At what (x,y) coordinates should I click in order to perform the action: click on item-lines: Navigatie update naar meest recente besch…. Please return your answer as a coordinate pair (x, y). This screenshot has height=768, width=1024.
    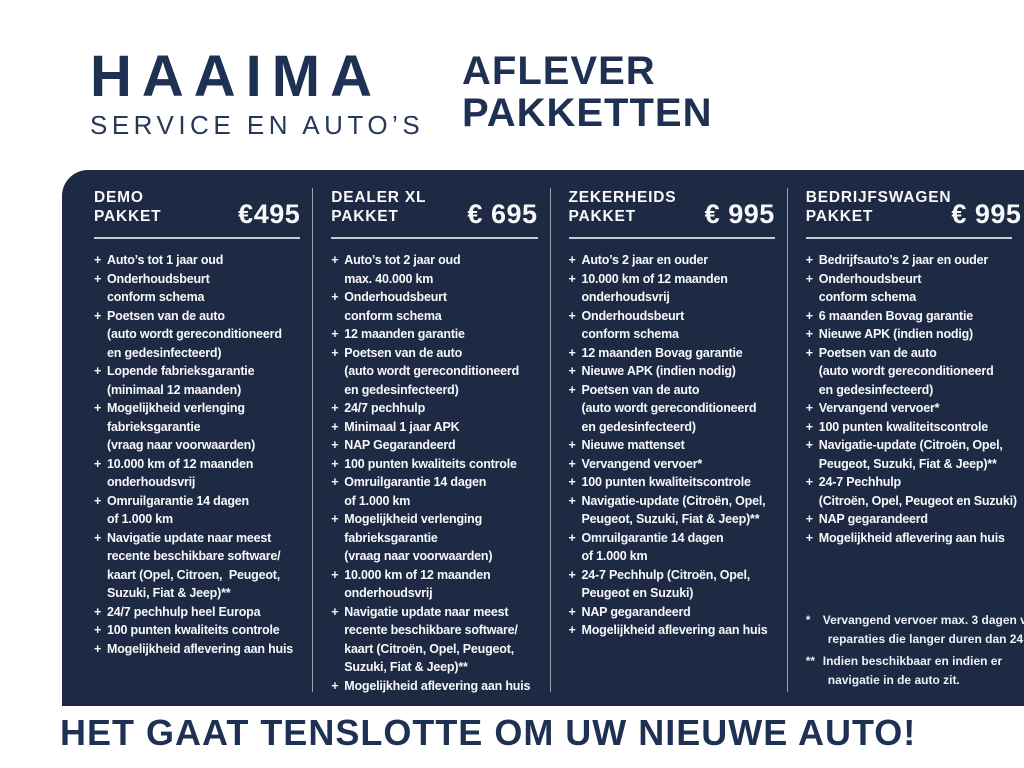
    Looking at the image, I should click on (431, 640).